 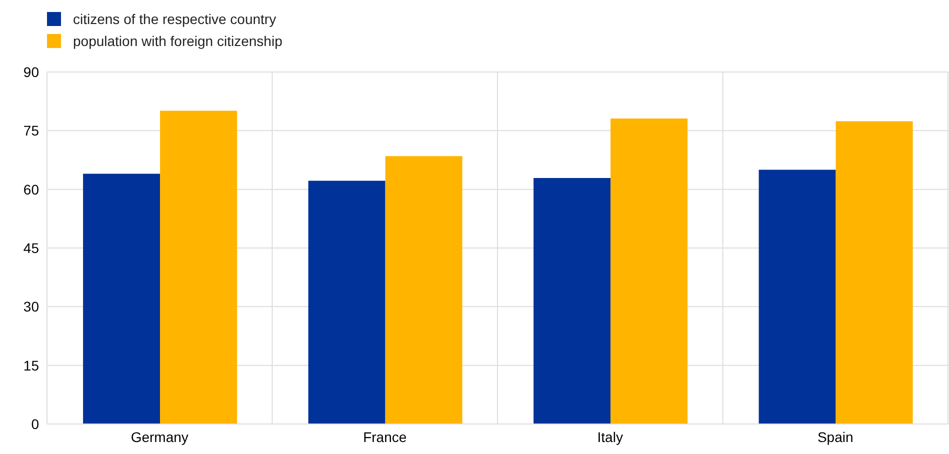 What do you see at coordinates (177, 41) in the screenshot?
I see `legend-label: population with foreign citizenship` at bounding box center [177, 41].